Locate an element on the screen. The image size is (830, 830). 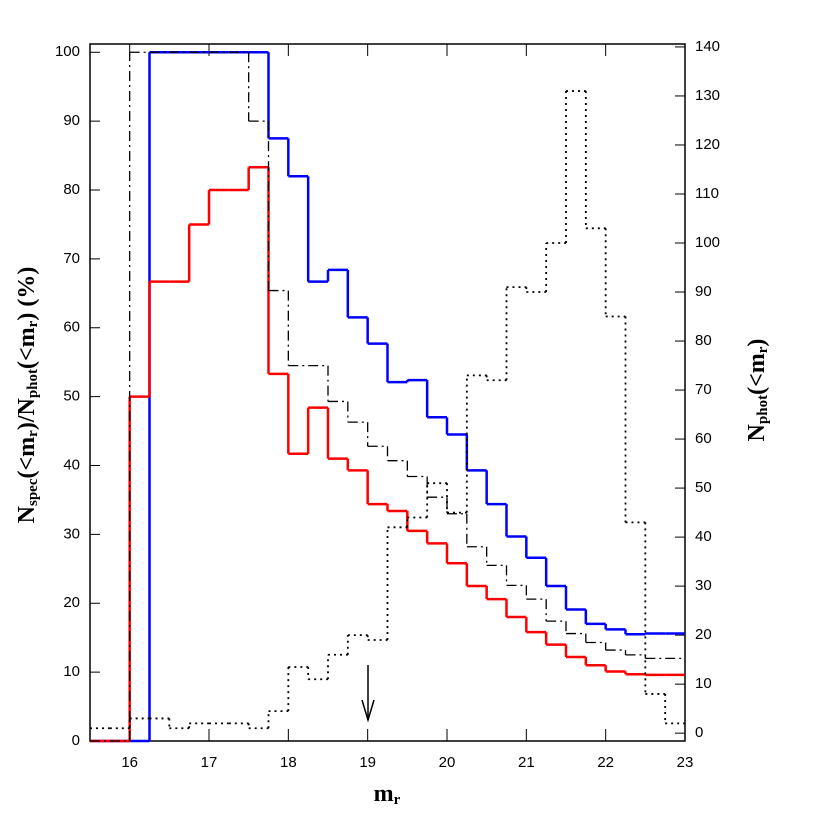
y2-tick-label: 90 is located at coordinates (703, 291).